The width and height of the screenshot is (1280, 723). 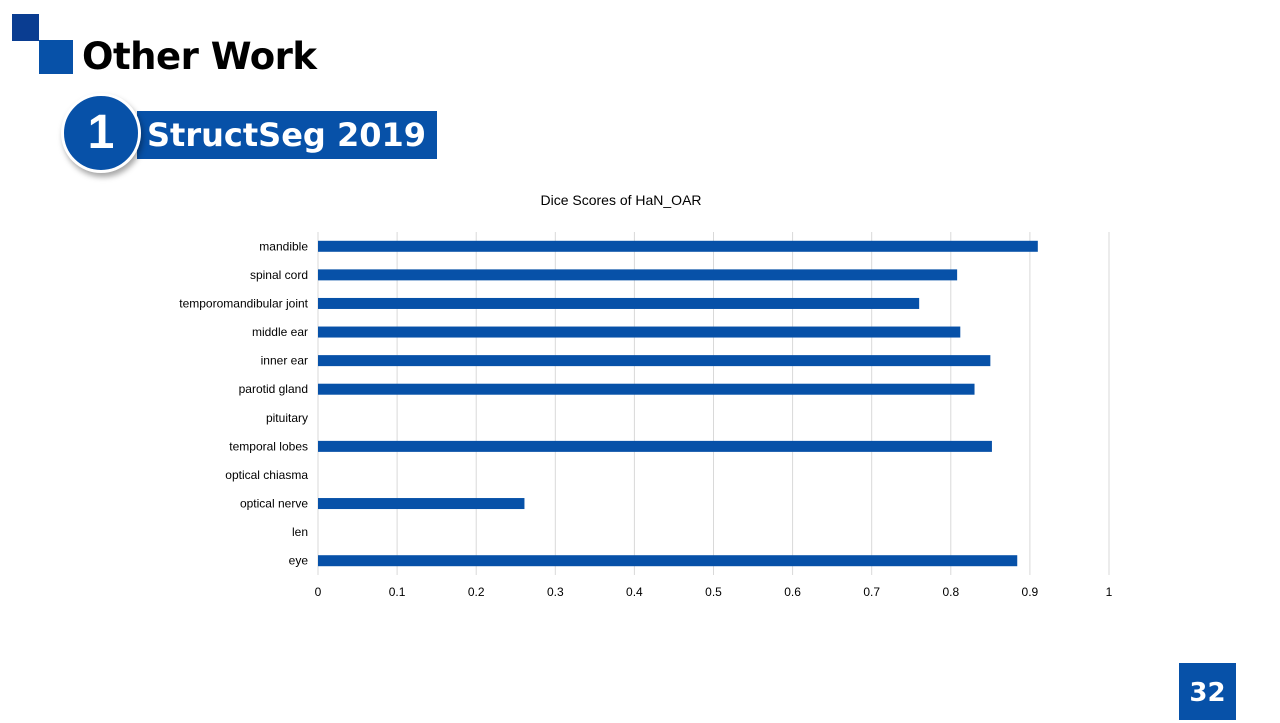 What do you see at coordinates (476, 592) in the screenshot?
I see `x-tick-label: 0.2` at bounding box center [476, 592].